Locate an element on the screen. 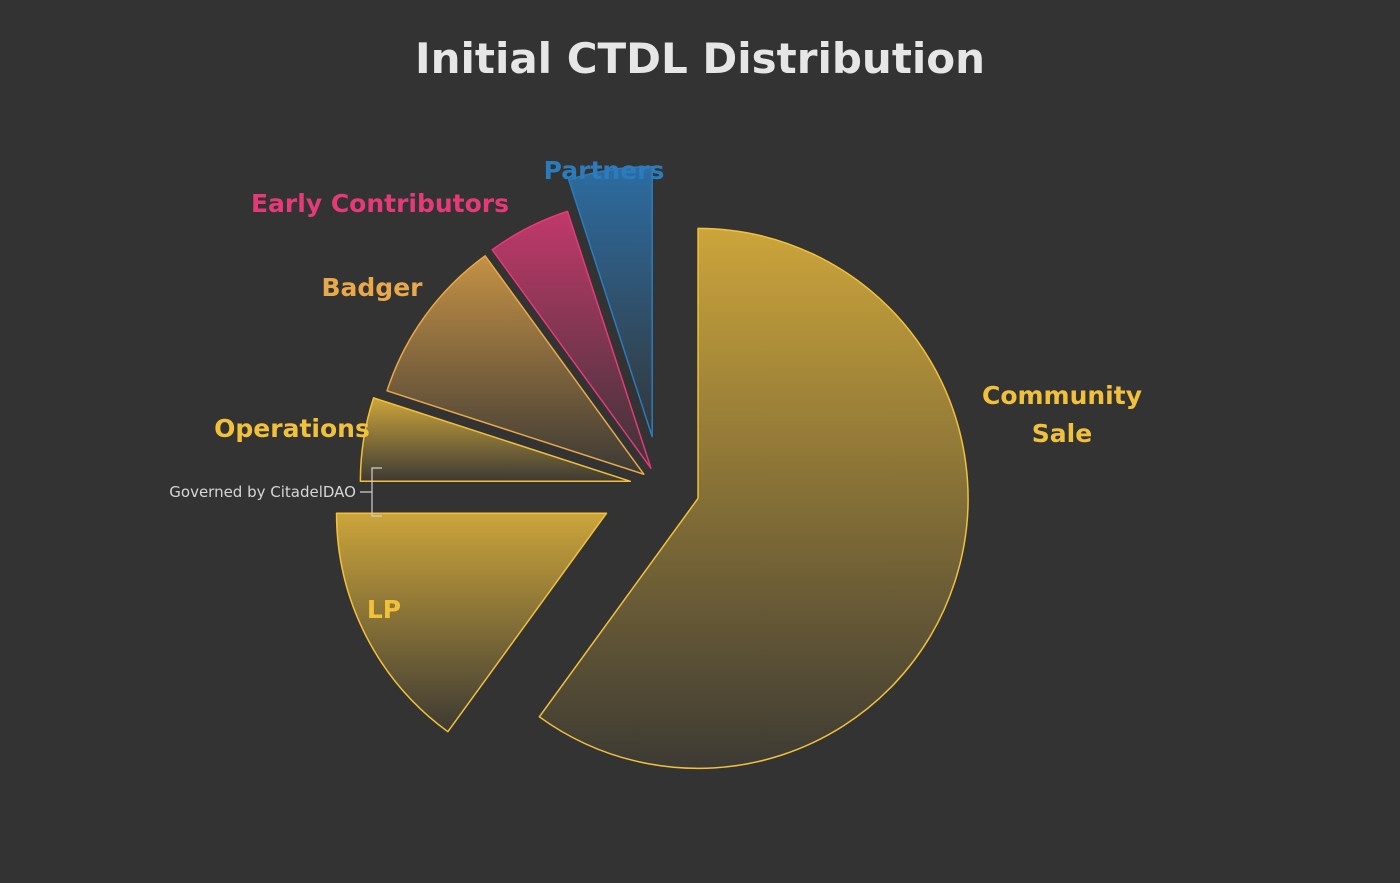 This screenshot has width=1400, height=883. slice-label: Community Sale is located at coordinates (1062, 414).